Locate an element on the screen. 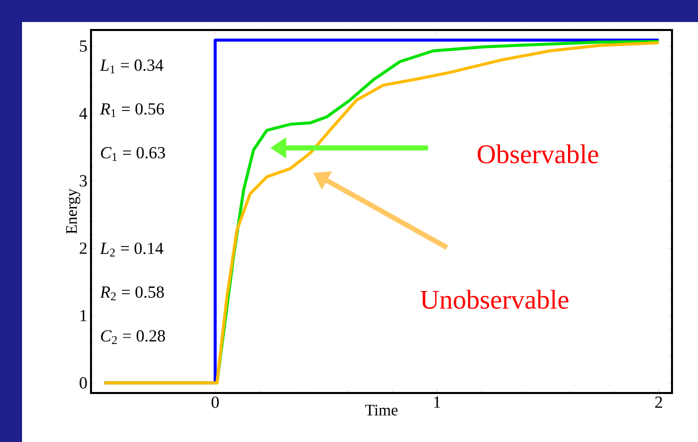 The height and width of the screenshot is (442, 698). y-tick-label: 3 is located at coordinates (83, 181).